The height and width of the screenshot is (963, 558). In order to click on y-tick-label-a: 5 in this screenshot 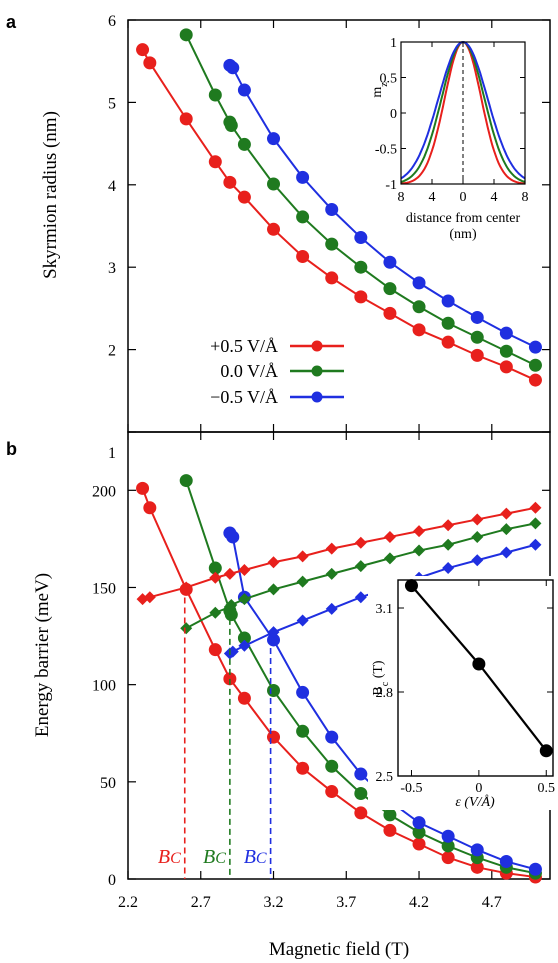, I will do `click(112, 103)`.